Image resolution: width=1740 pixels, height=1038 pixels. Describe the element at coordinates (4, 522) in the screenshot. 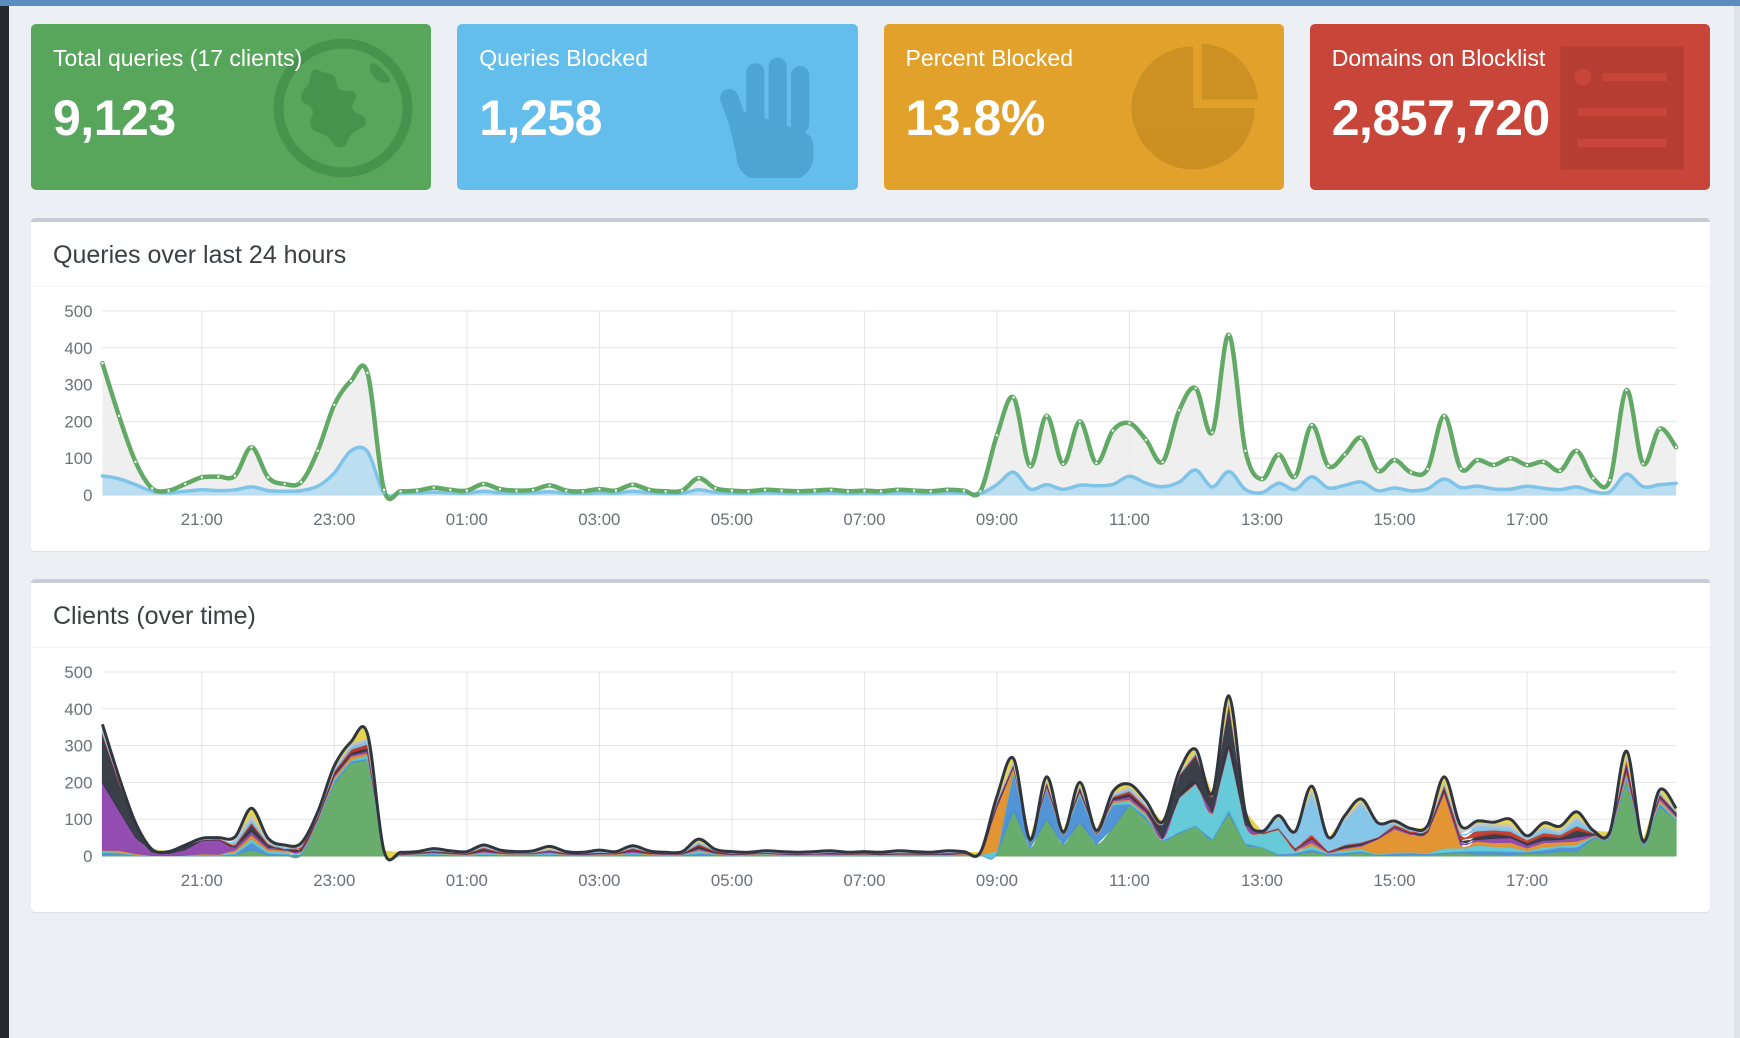

I see `sidebar-rail` at that location.